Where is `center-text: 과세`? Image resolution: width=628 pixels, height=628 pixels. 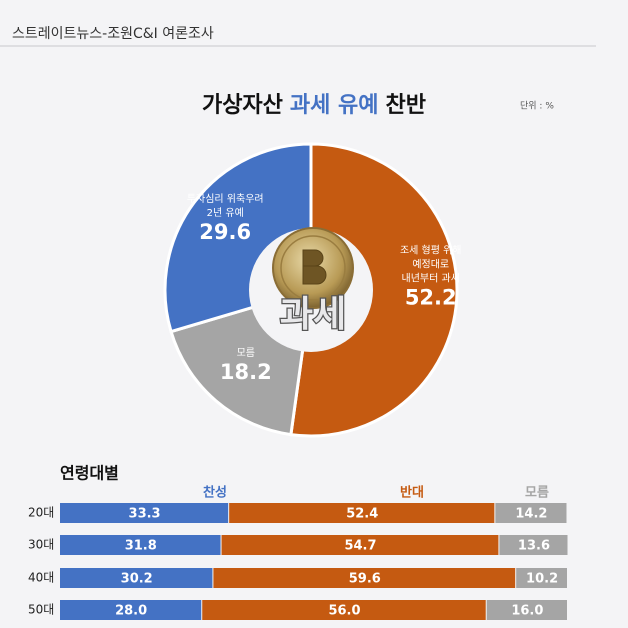 center-text: 과세 is located at coordinates (313, 314).